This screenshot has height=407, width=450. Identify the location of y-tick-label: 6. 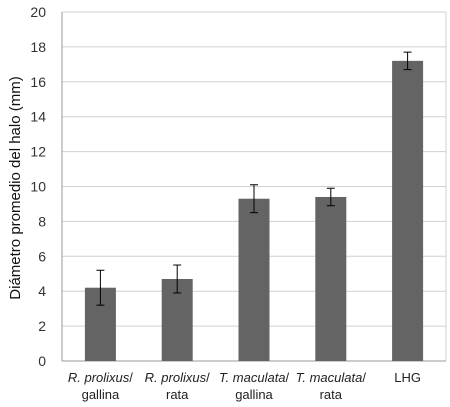
(42, 256).